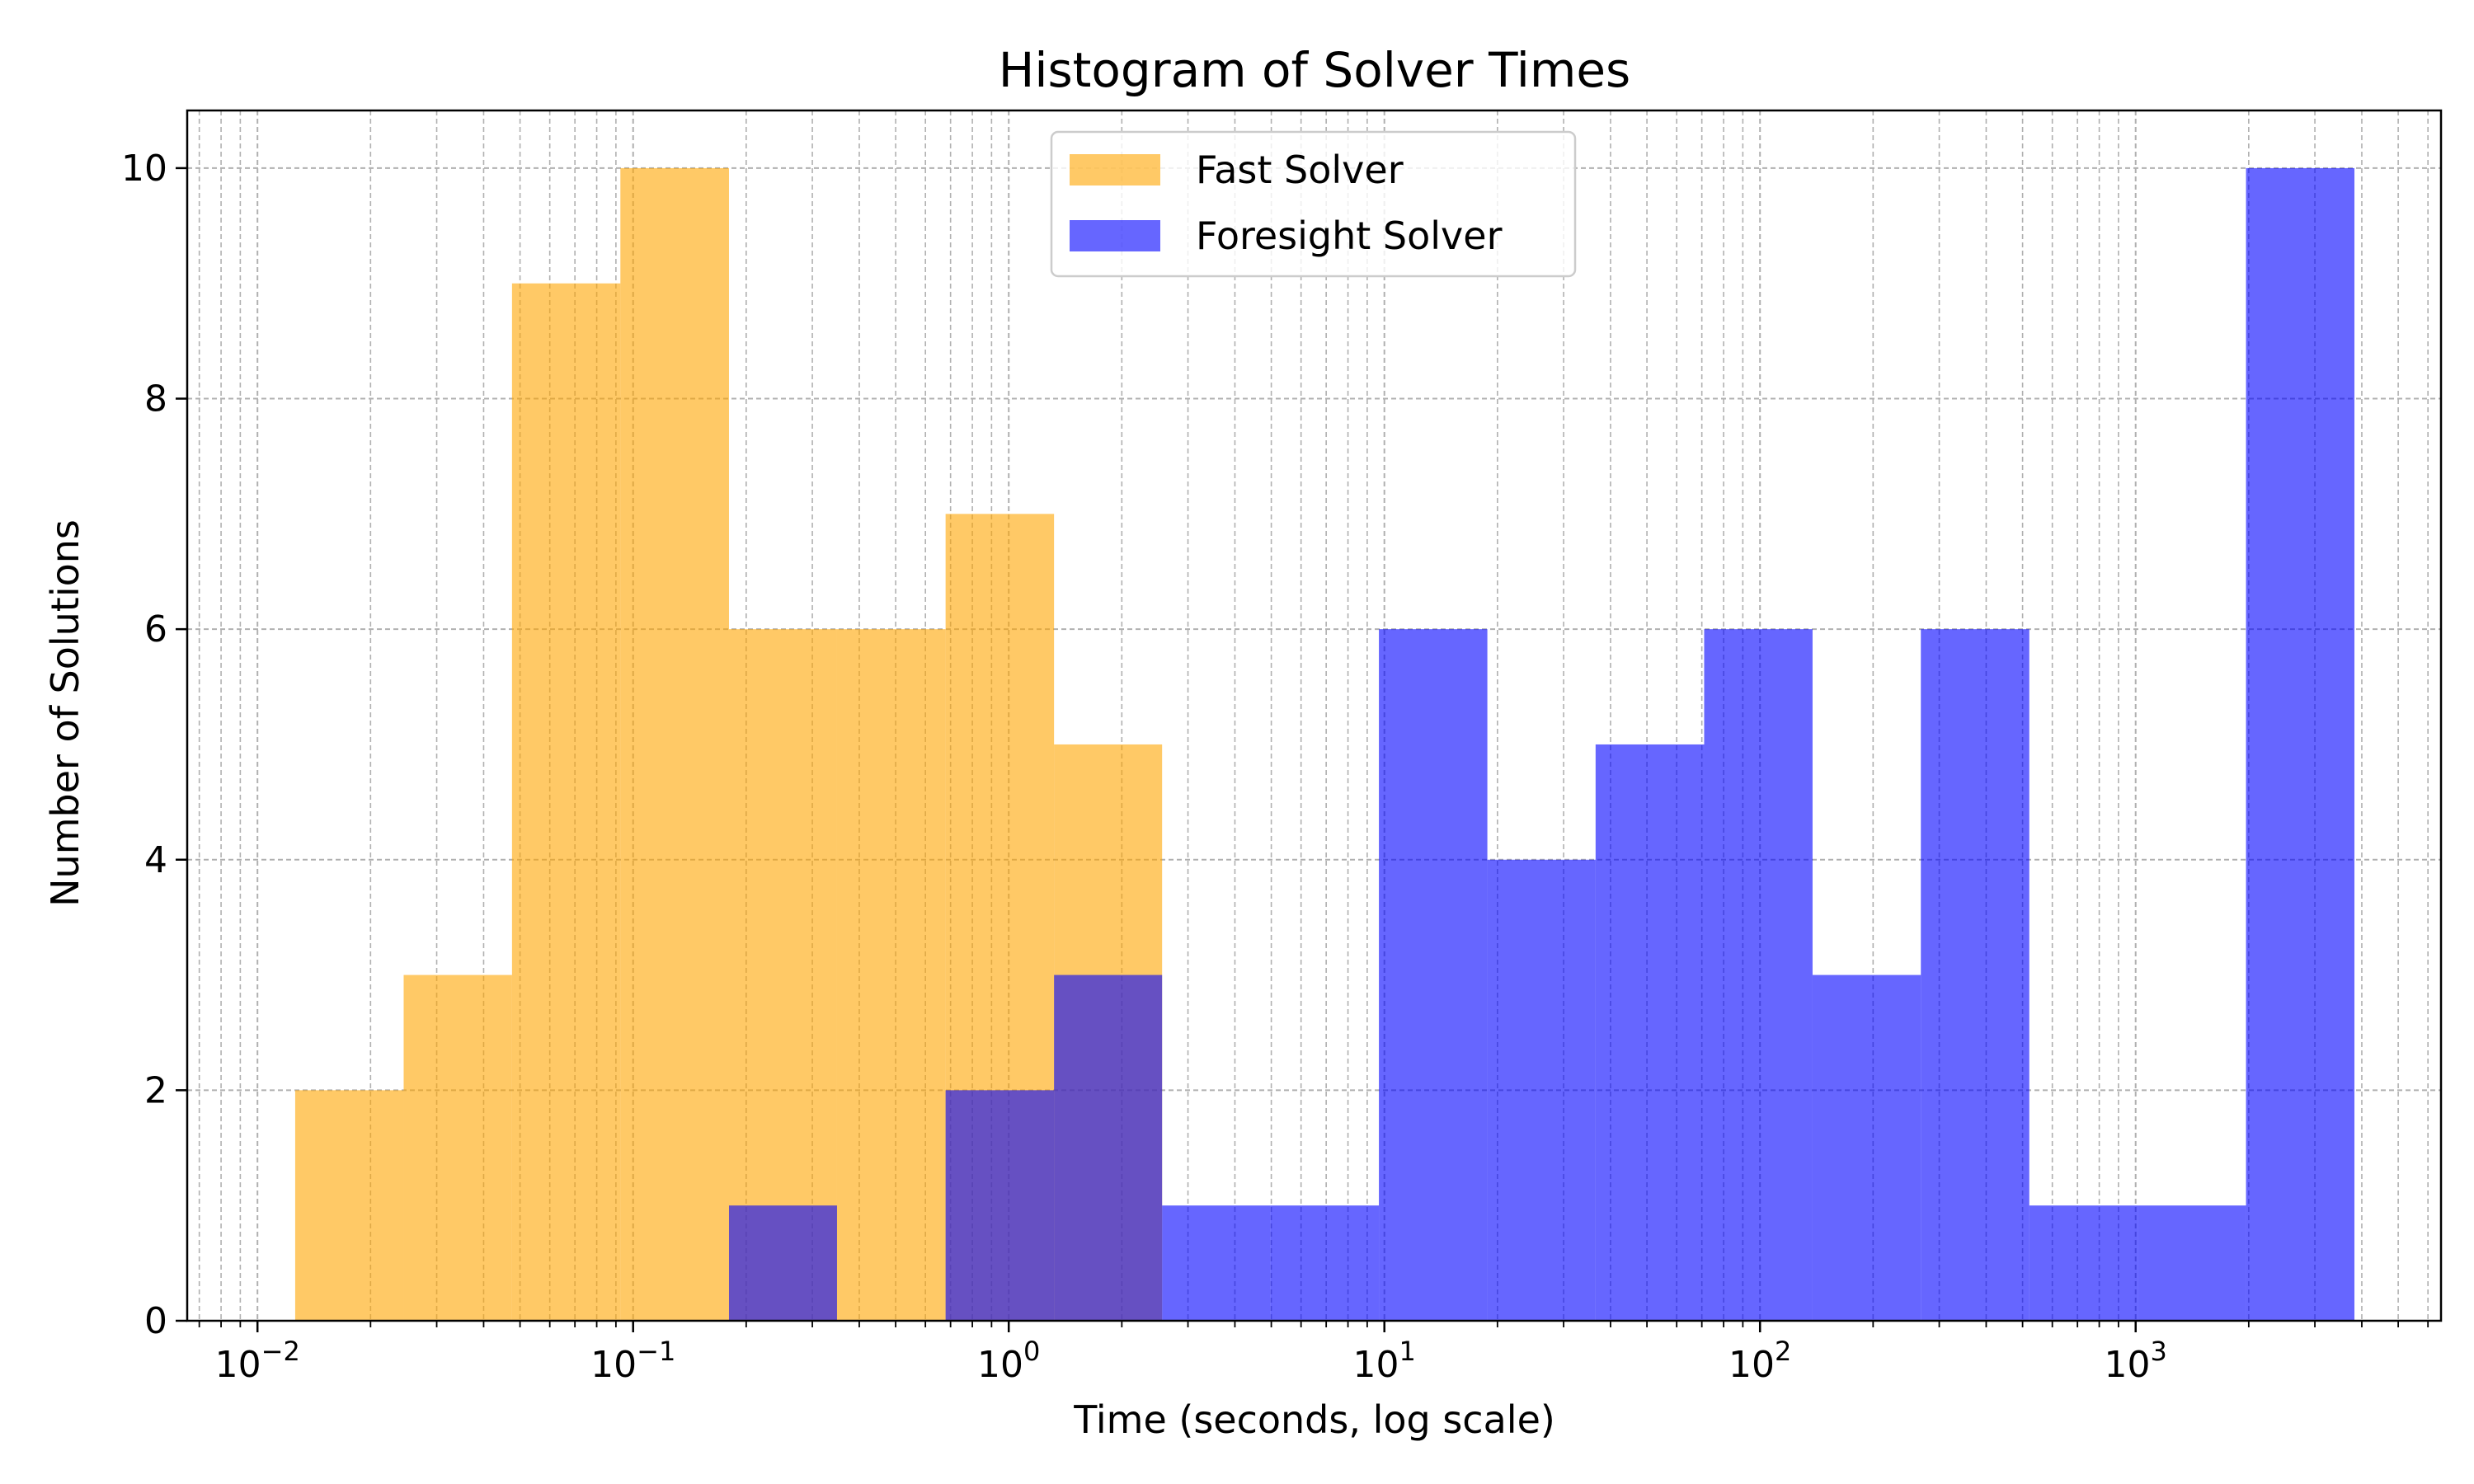 The image size is (2474, 1484). What do you see at coordinates (155, 1321) in the screenshot?
I see `y-tick-label: 0` at bounding box center [155, 1321].